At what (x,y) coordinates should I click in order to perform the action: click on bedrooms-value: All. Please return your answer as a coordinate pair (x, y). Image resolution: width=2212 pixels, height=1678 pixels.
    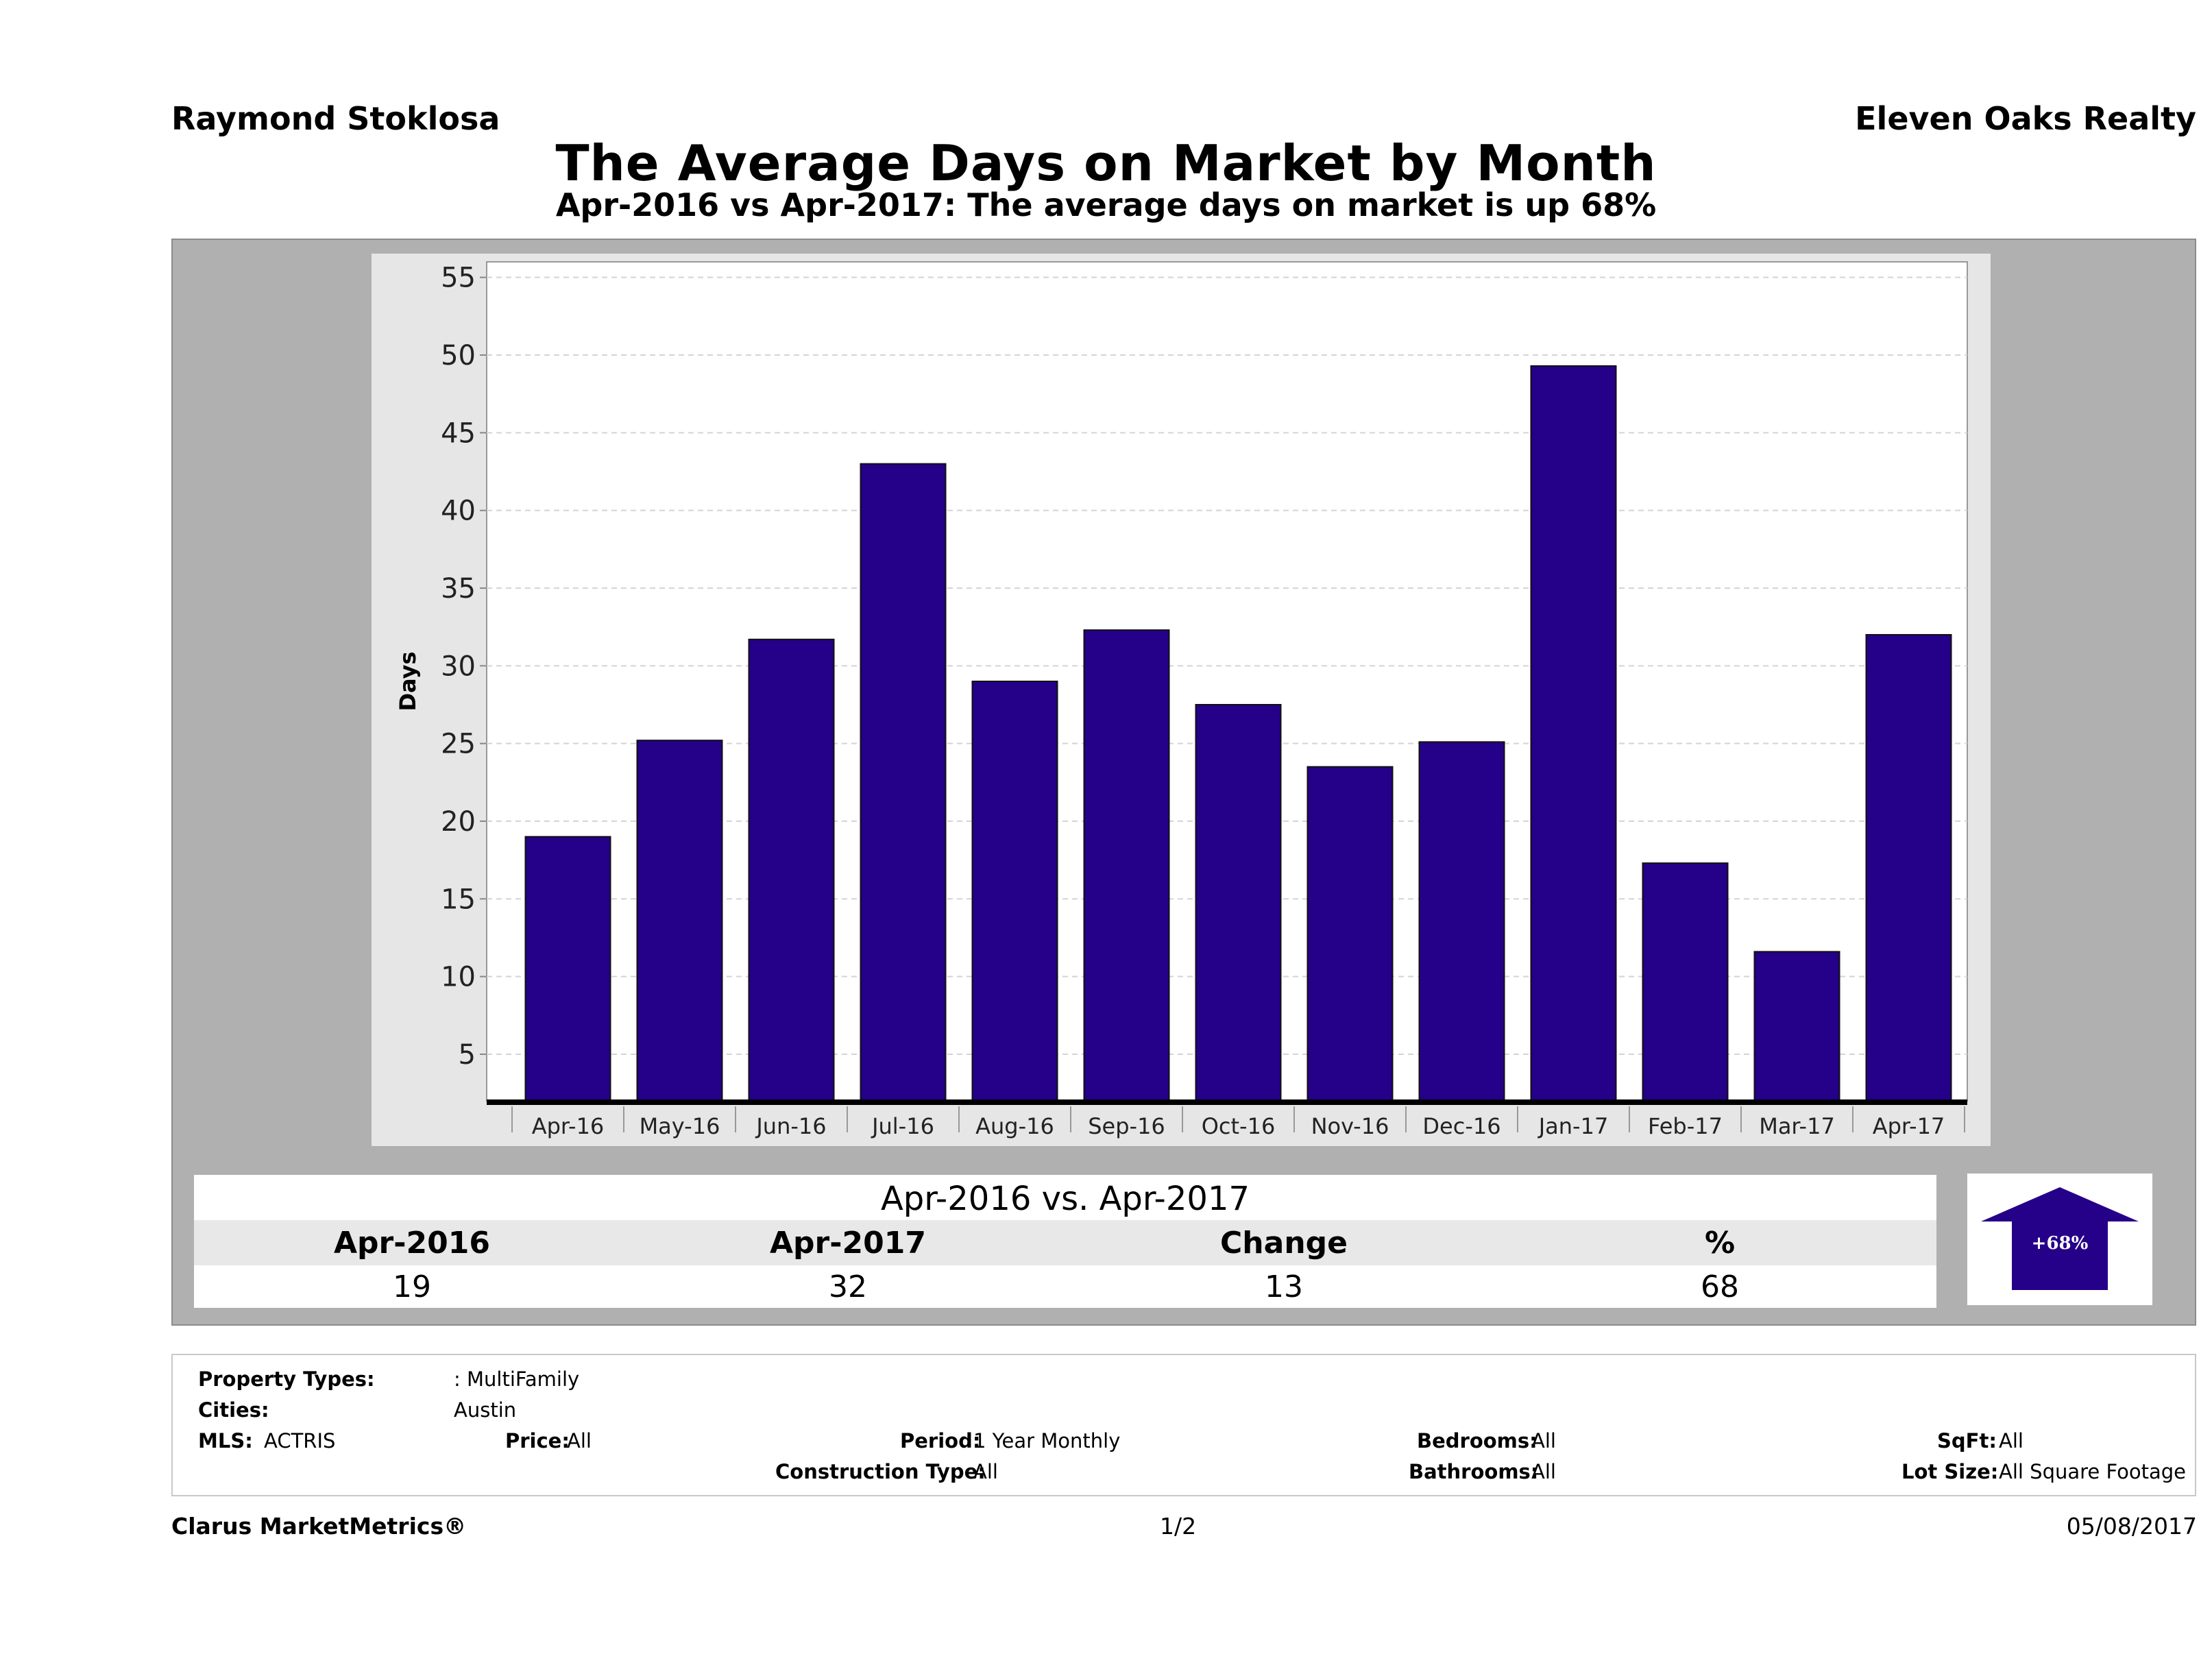
    Looking at the image, I should click on (1544, 1440).